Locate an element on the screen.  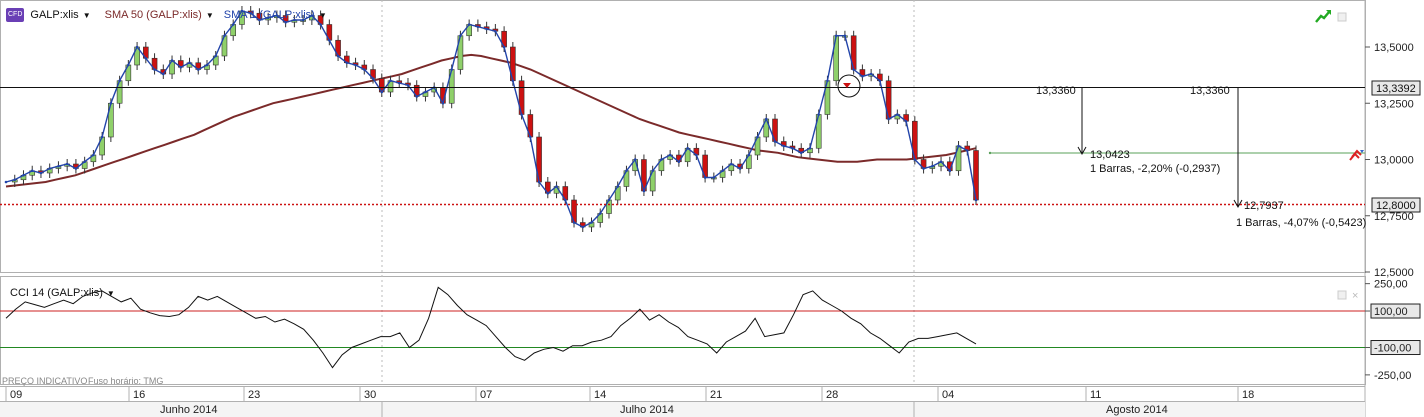
date-tick-label: 30 is located at coordinates (370, 395).